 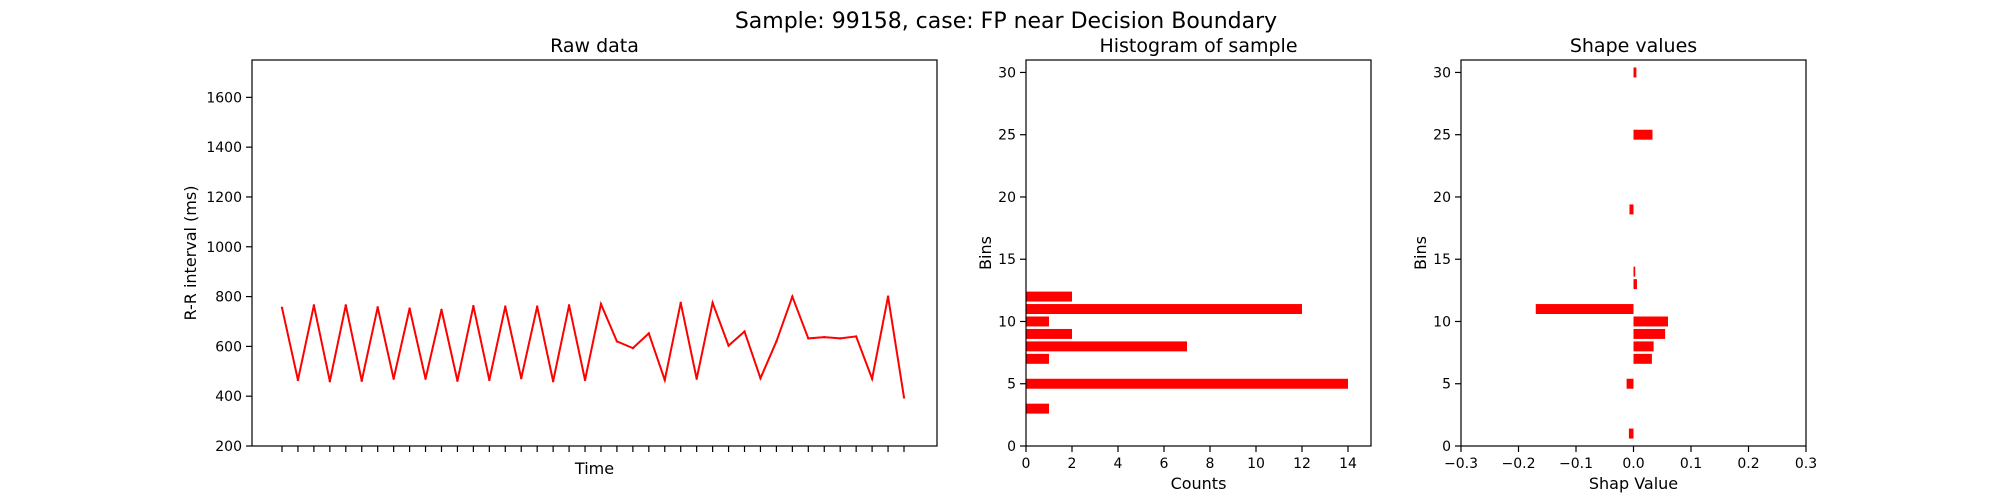 I want to click on x-tick-label: 6, so click(x=1164, y=464).